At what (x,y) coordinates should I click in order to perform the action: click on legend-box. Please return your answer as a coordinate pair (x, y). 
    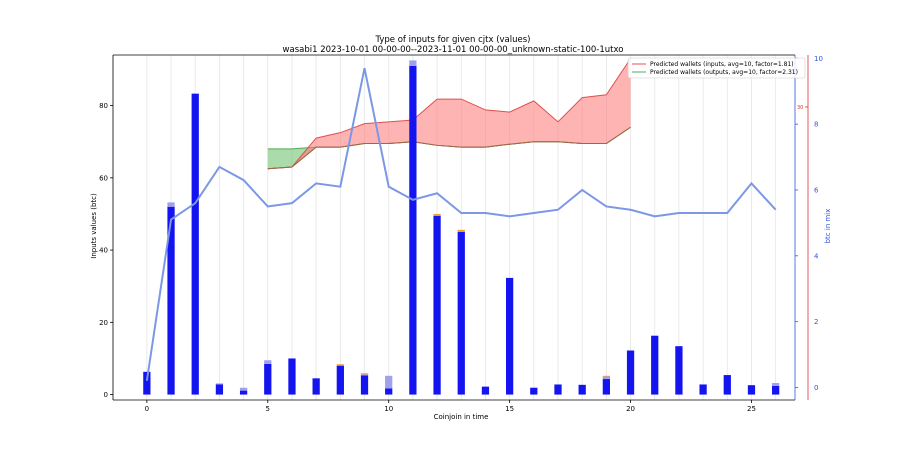
    Looking at the image, I should click on (716, 68).